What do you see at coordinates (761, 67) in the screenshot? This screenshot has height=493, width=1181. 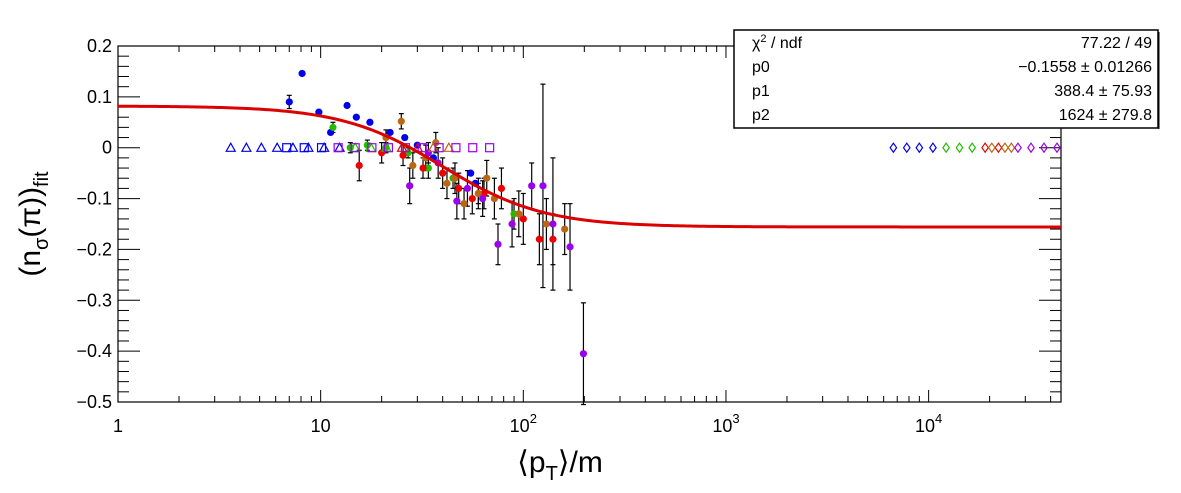 I see `stats-label: p0` at bounding box center [761, 67].